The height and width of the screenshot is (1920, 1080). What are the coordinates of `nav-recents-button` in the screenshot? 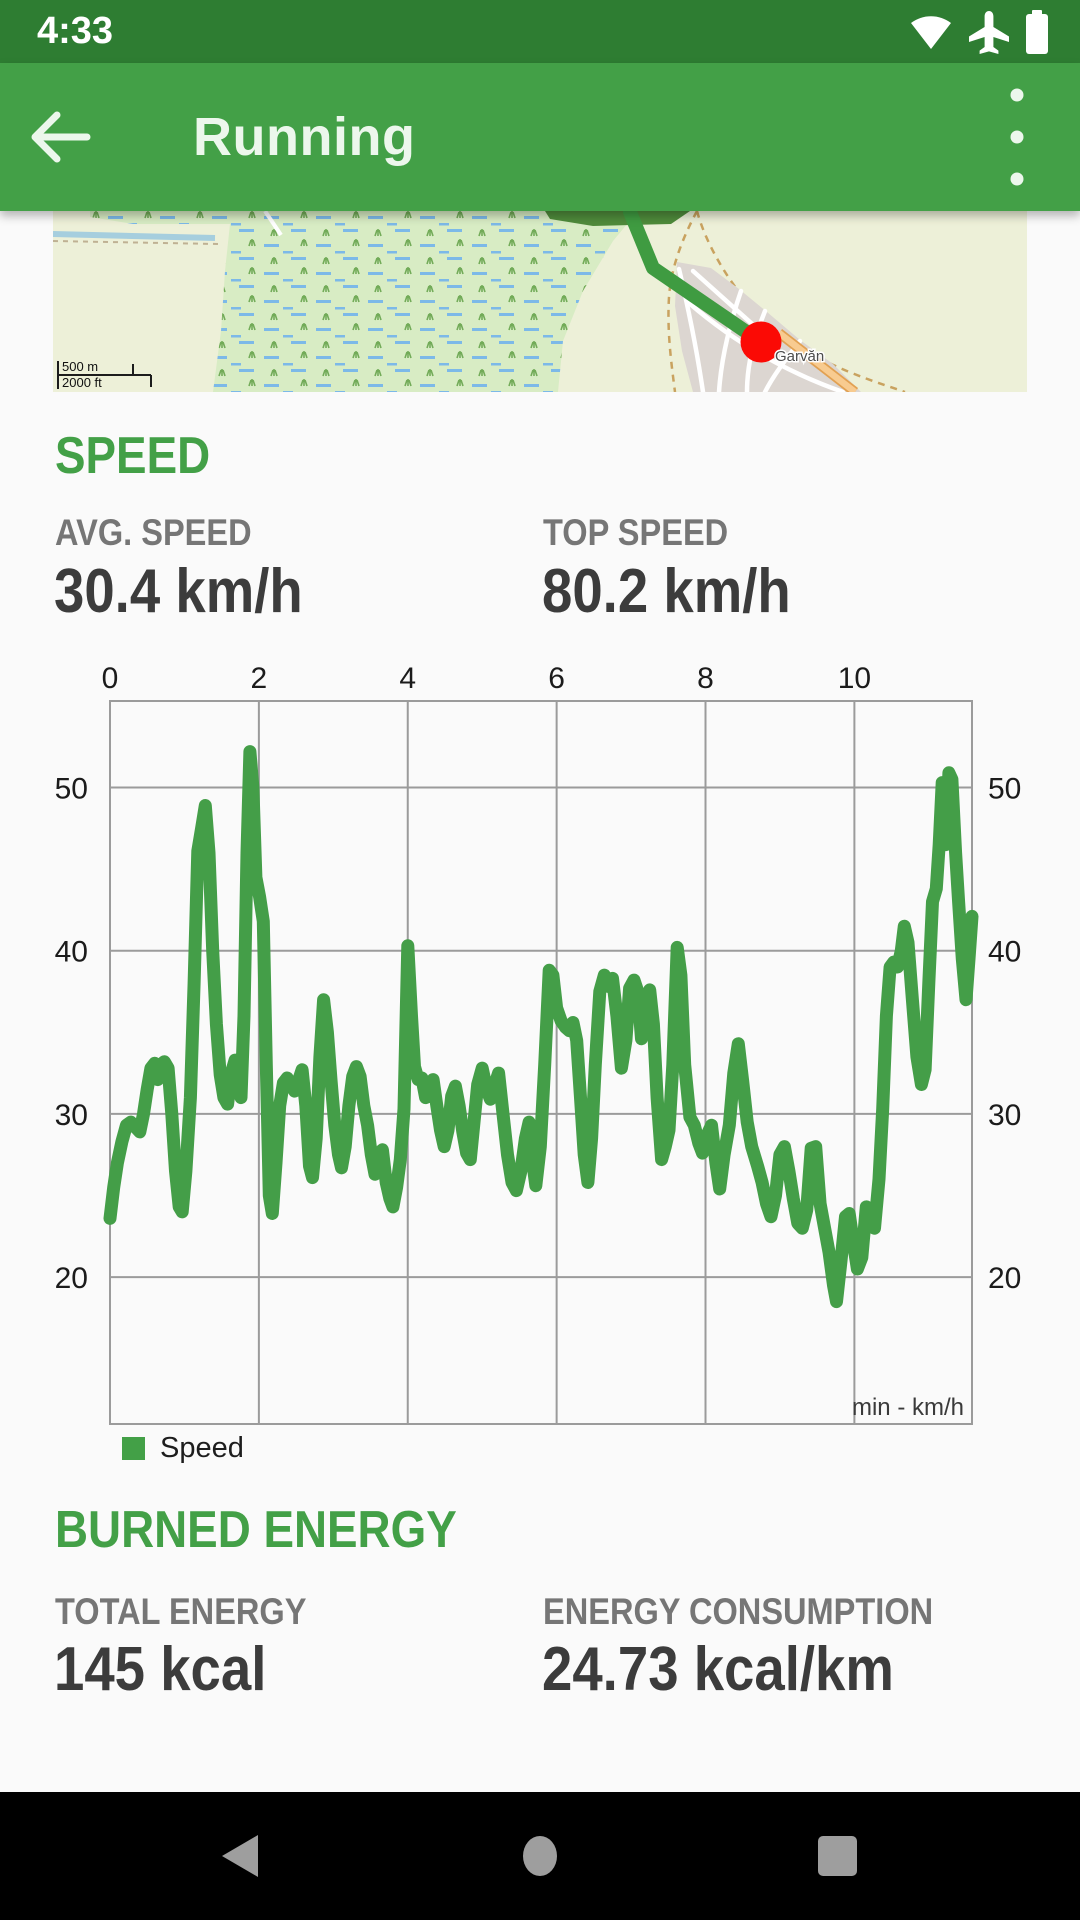 It's located at (837, 1856).